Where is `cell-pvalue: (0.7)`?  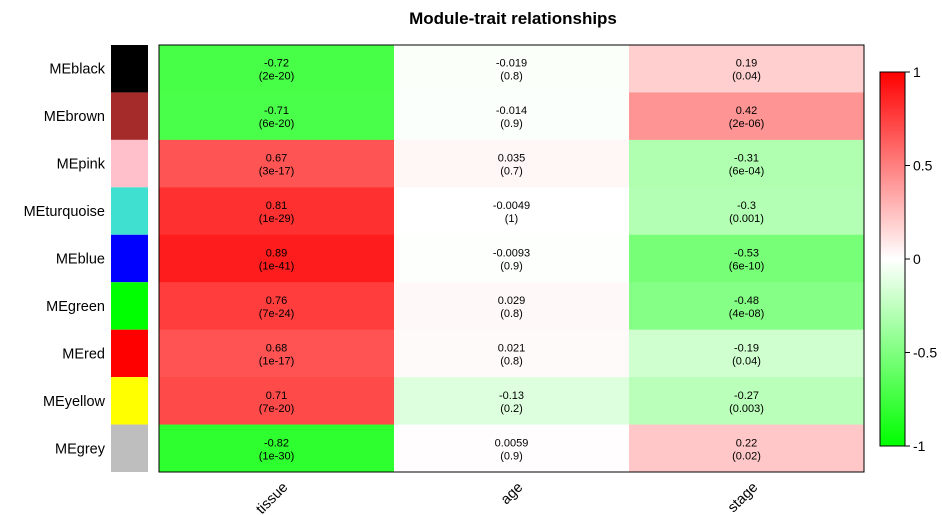
cell-pvalue: (0.7) is located at coordinates (511, 172).